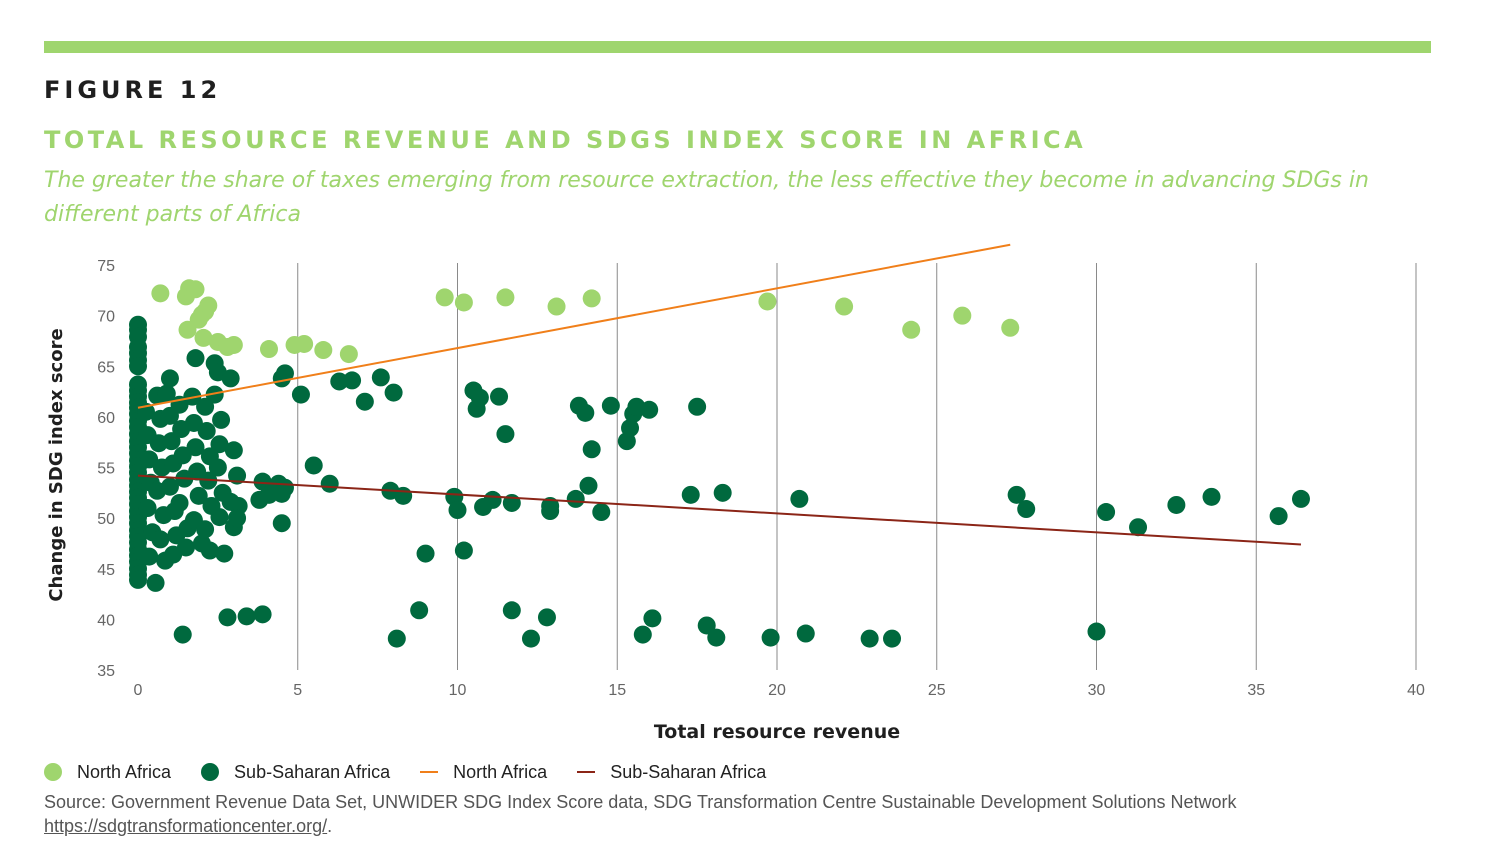 This screenshot has height=858, width=1499. I want to click on legend-swatch, so click(586, 772).